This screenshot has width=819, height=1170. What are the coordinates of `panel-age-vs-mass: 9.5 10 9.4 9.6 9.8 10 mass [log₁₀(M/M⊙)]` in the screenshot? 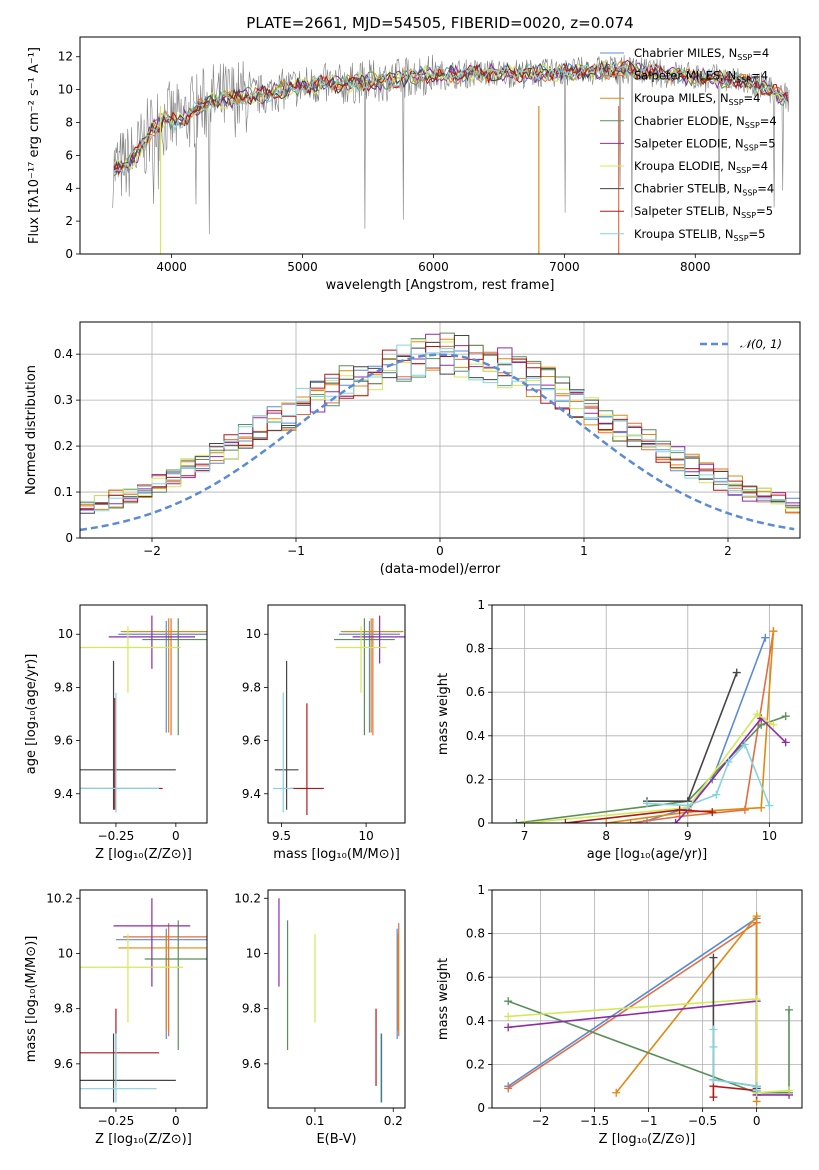 It's located at (324, 733).